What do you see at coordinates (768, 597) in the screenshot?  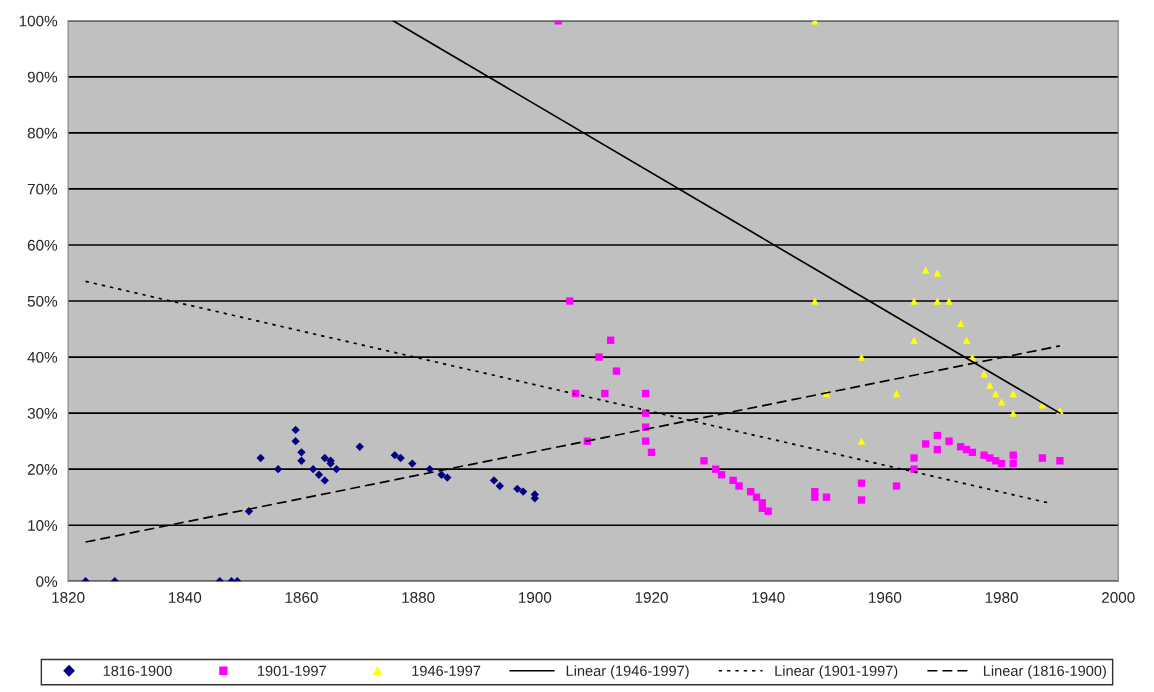 I see `x-tick-label: 1940` at bounding box center [768, 597].